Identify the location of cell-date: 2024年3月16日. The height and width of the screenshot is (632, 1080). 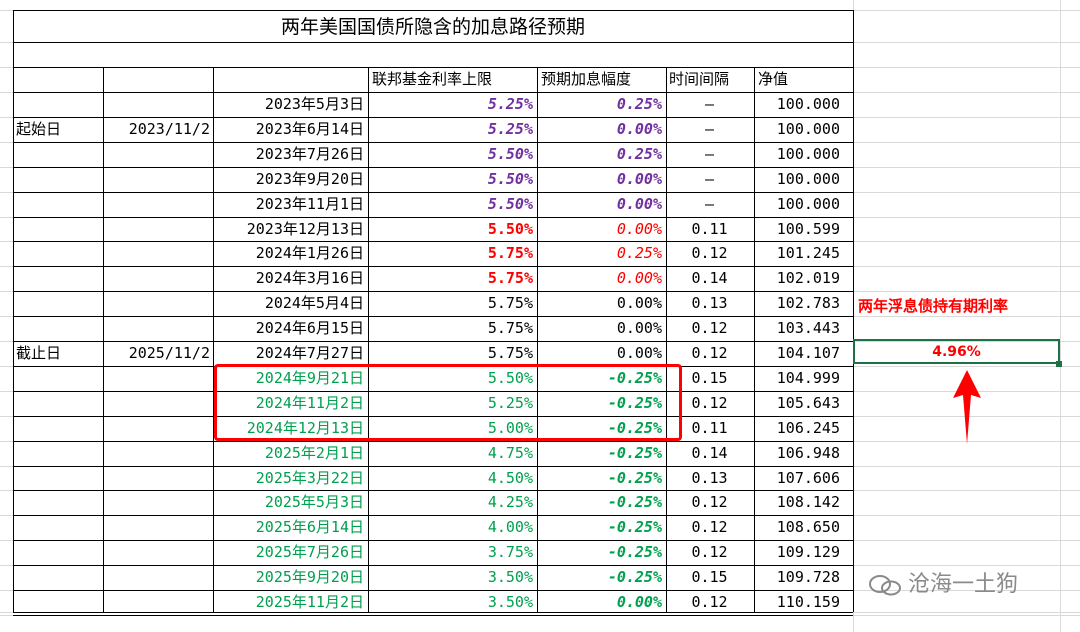
(309, 278).